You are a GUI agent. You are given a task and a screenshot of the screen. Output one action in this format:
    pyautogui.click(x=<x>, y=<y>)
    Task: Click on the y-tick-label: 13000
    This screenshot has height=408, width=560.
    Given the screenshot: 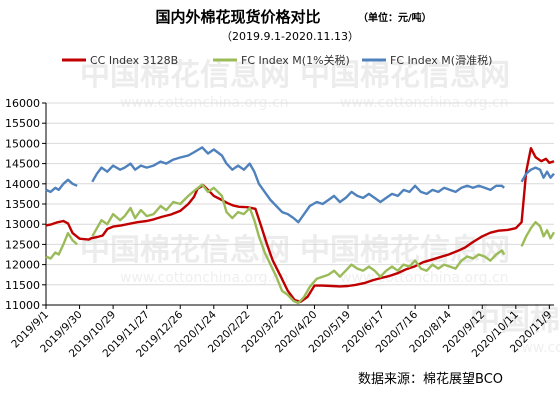 What is the action you would take?
    pyautogui.click(x=22, y=224)
    